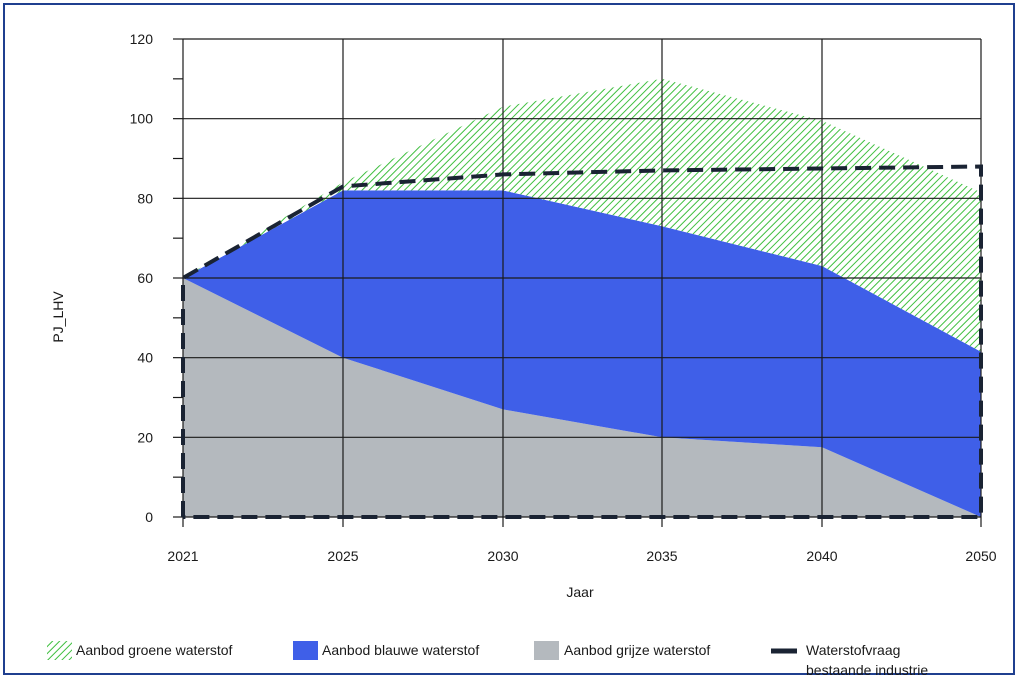 The height and width of the screenshot is (681, 1020). Describe the element at coordinates (661, 556) in the screenshot. I see `x-tick-label: 2035` at that location.